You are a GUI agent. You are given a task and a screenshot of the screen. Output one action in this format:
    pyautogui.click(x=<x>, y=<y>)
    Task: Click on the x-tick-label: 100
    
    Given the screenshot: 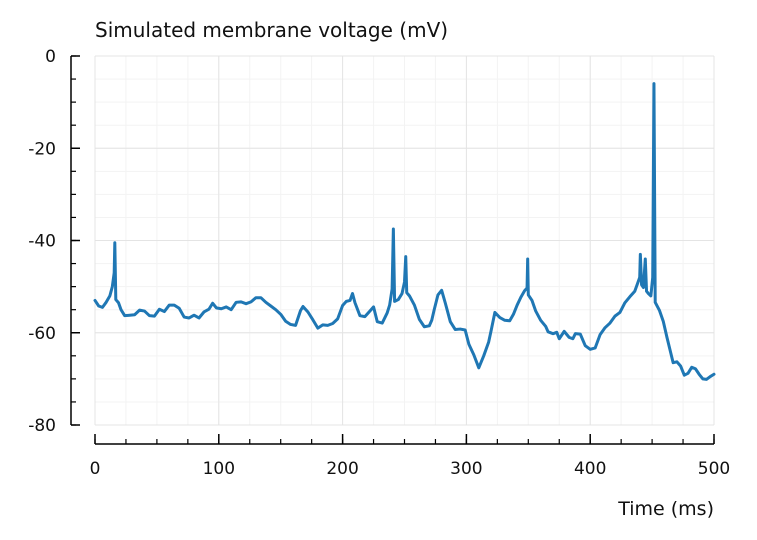 What is the action you would take?
    pyautogui.click(x=219, y=469)
    